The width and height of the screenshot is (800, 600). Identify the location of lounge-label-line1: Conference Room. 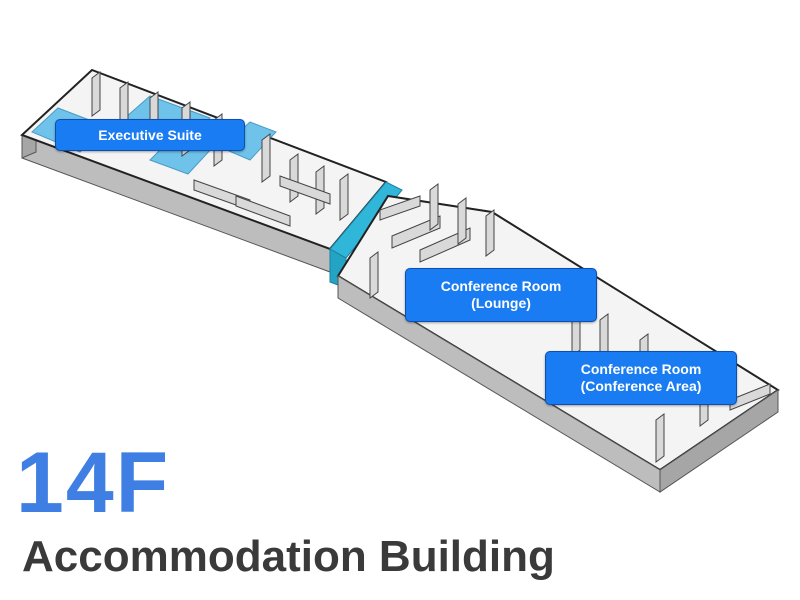
(501, 286).